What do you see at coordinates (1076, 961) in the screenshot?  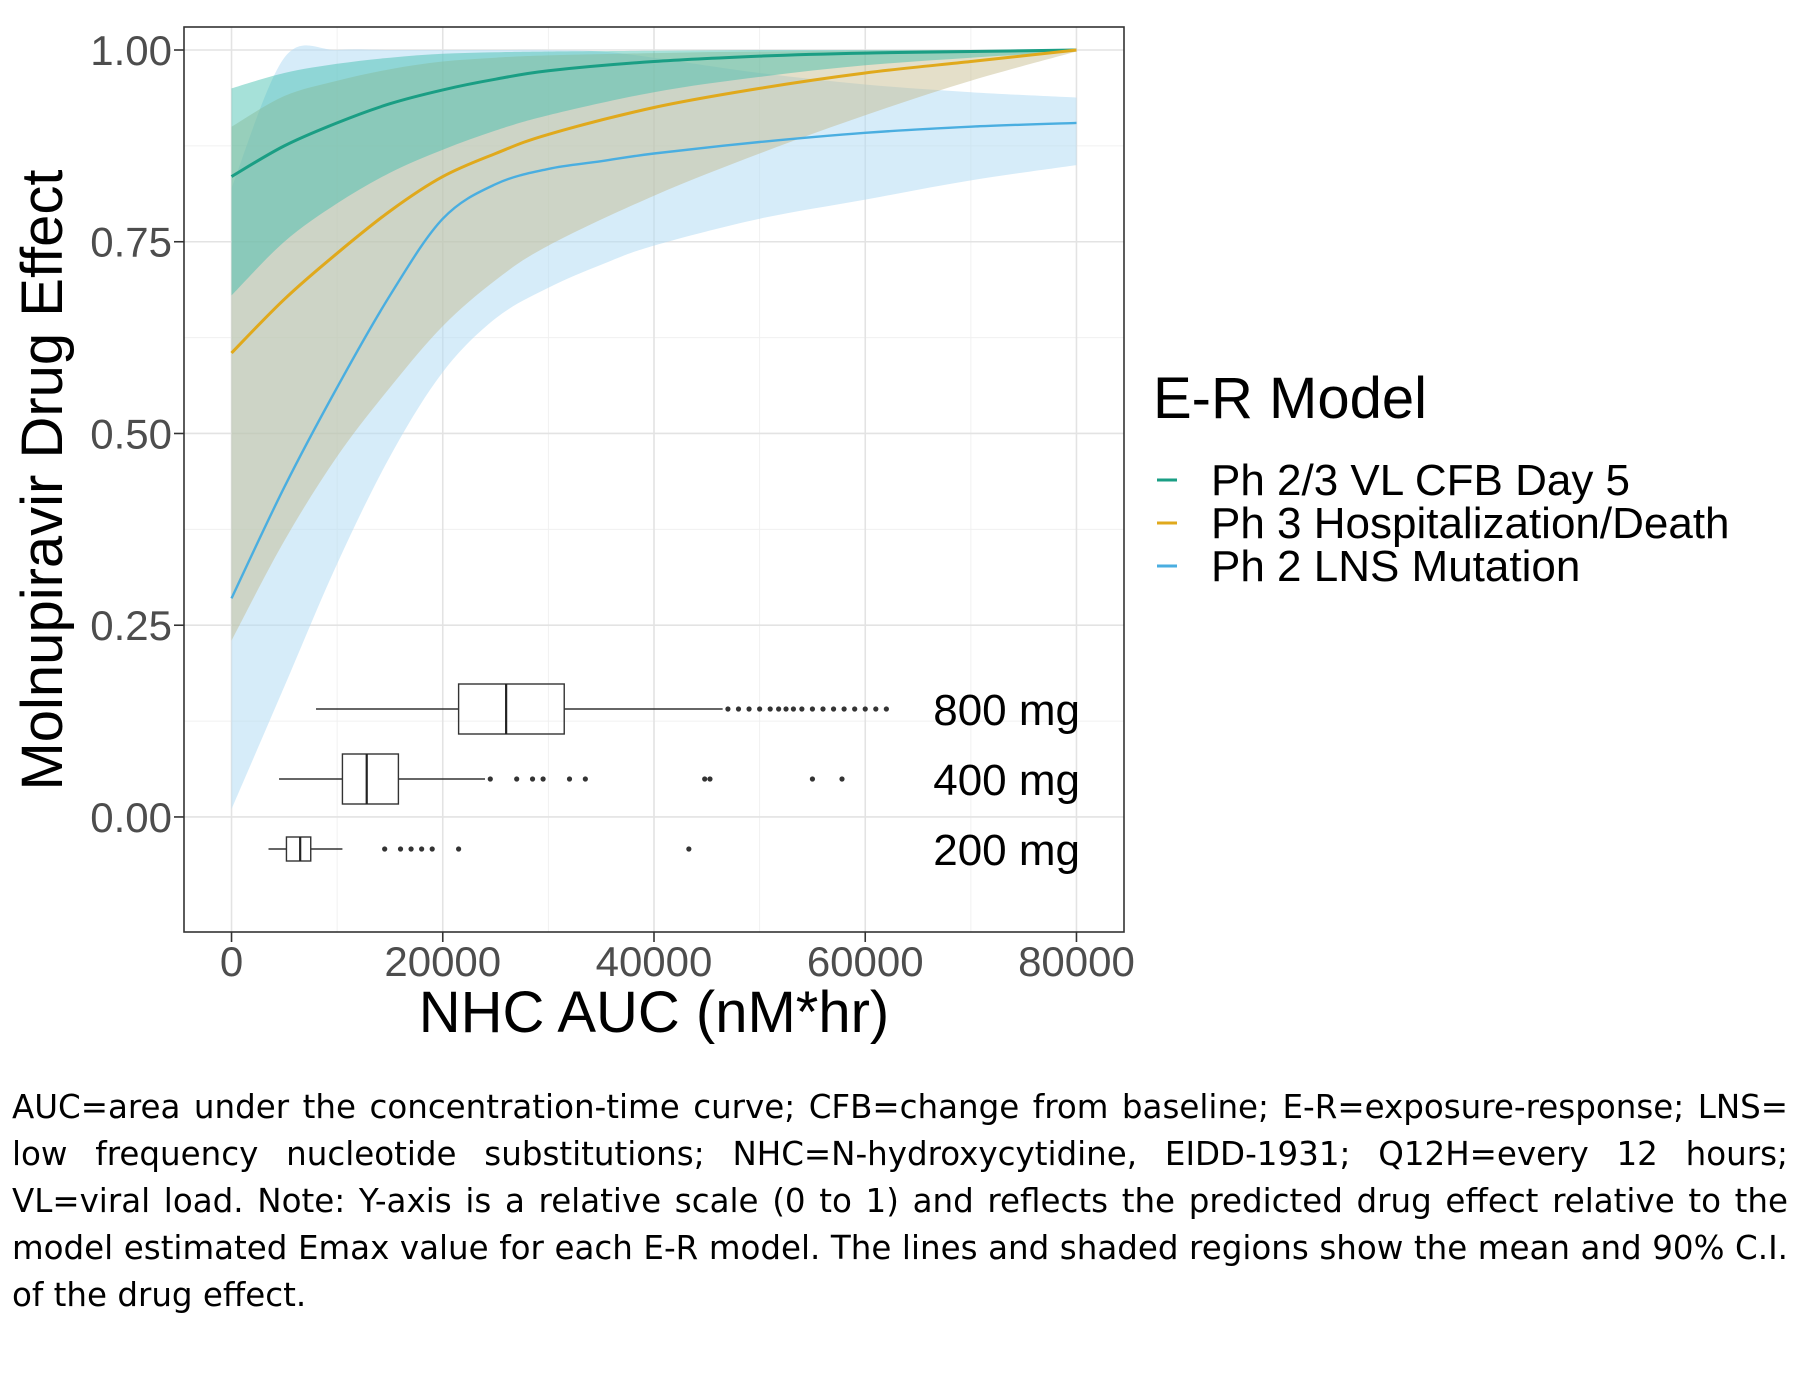 I see `x-tick-label: 80000` at bounding box center [1076, 961].